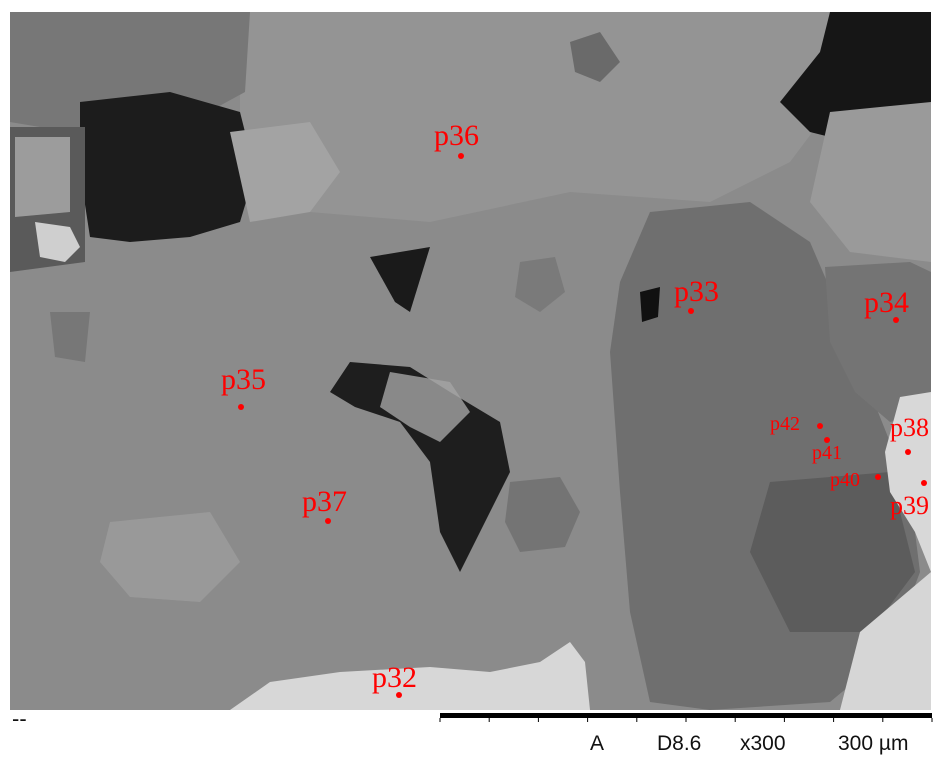  I want to click on point-label-p41: p41, so click(827, 453).